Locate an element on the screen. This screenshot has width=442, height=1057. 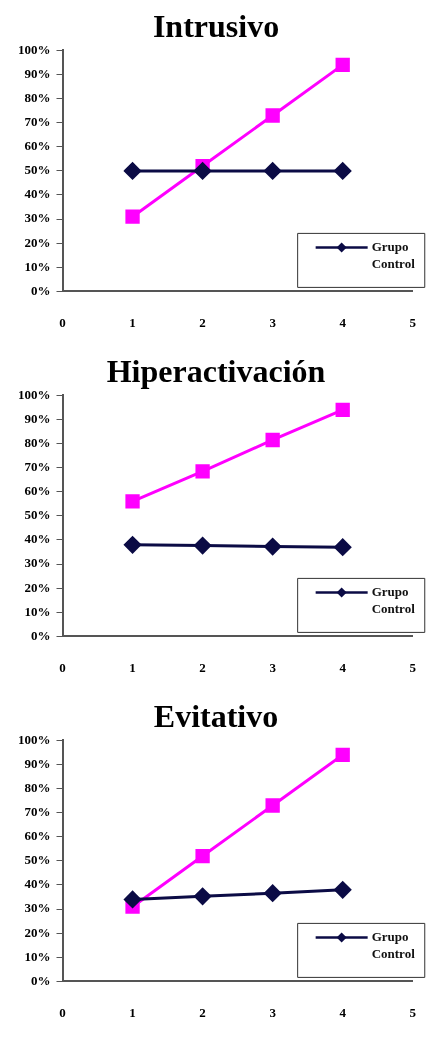
chart-title: Hiperactivación is located at coordinates (216, 371).